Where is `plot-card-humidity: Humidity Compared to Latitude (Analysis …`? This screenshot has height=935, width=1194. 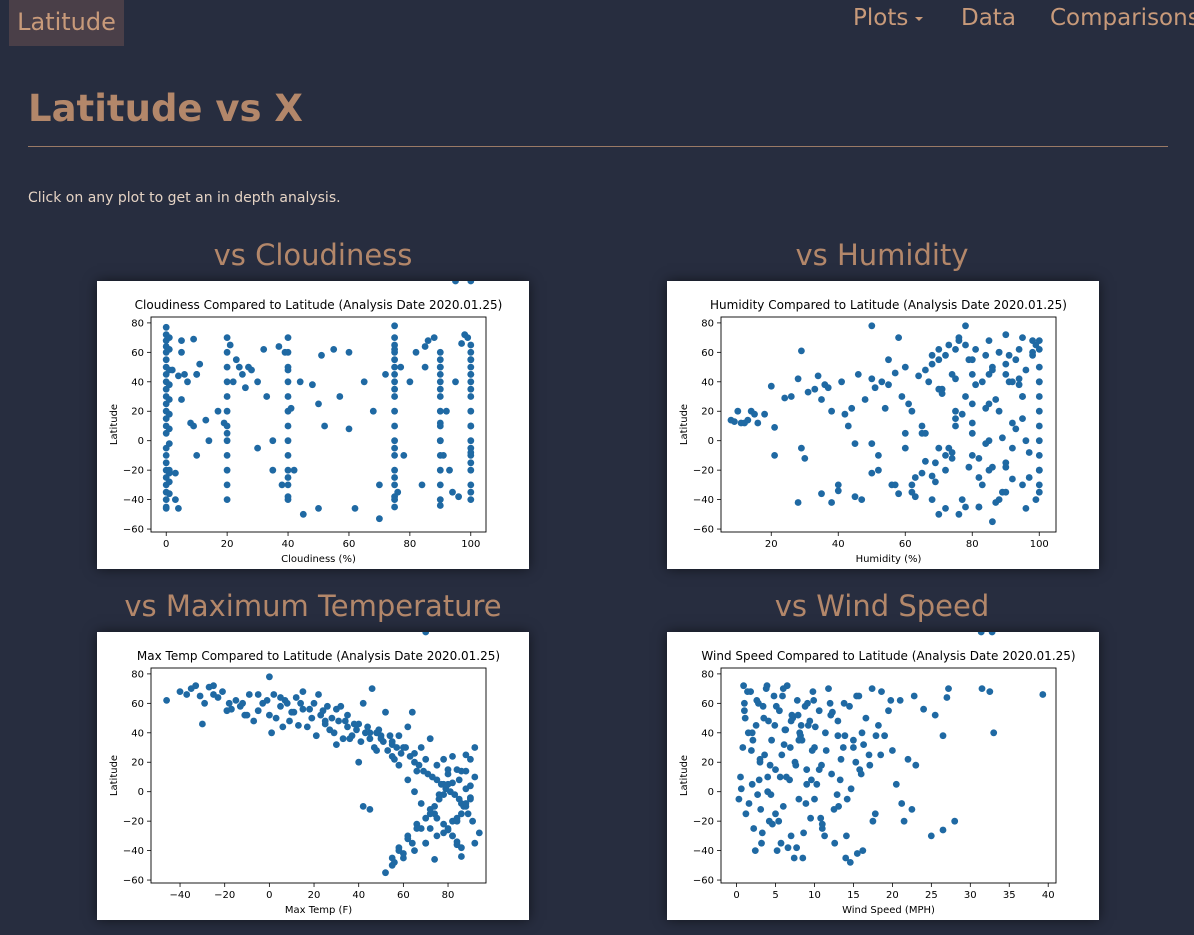 plot-card-humidity: Humidity Compared to Latitude (Analysis … is located at coordinates (883, 425).